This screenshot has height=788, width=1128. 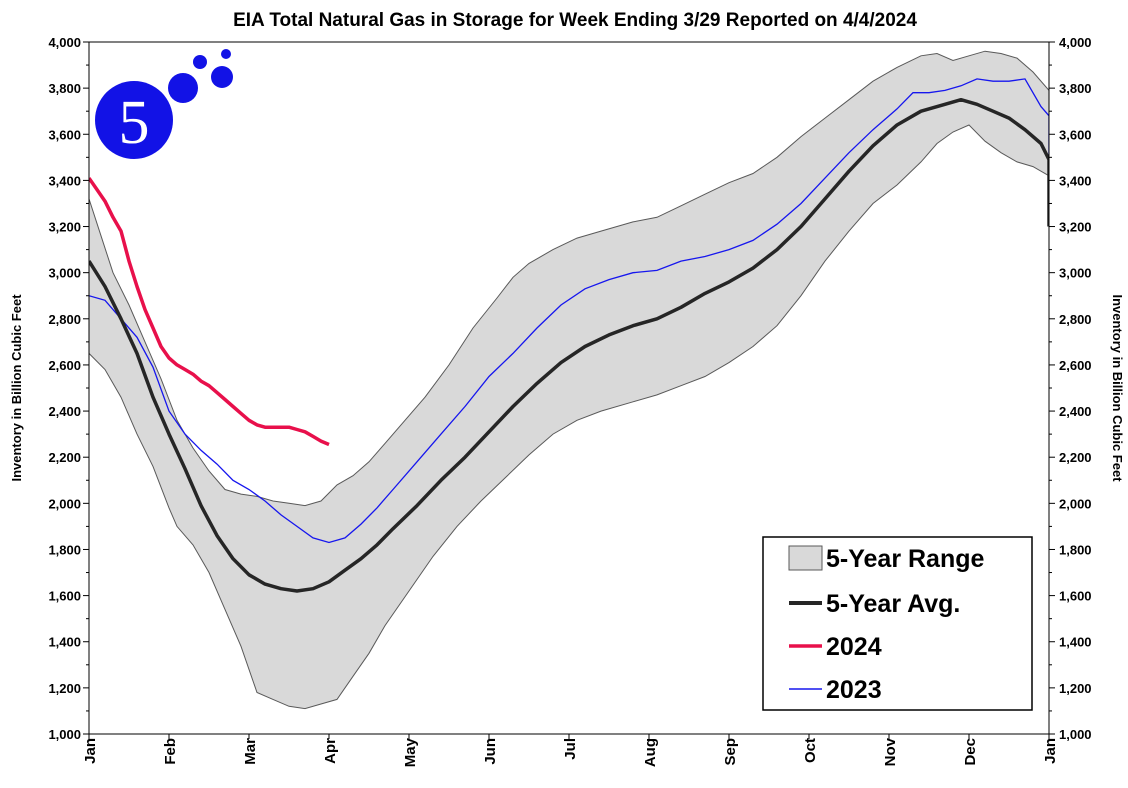 I want to click on month-label: Aug, so click(x=650, y=752).